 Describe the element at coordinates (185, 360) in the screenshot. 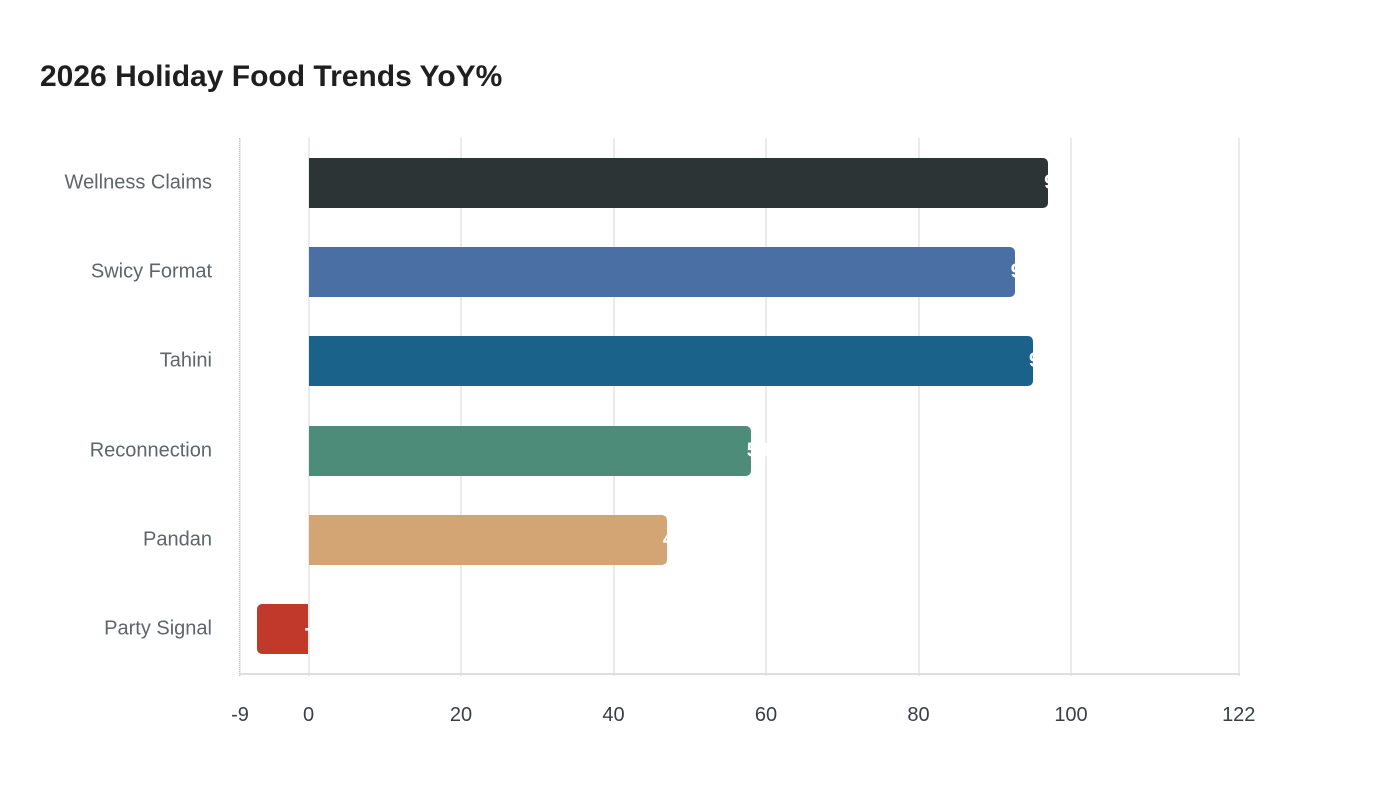

I see `category-label: Tahini` at that location.